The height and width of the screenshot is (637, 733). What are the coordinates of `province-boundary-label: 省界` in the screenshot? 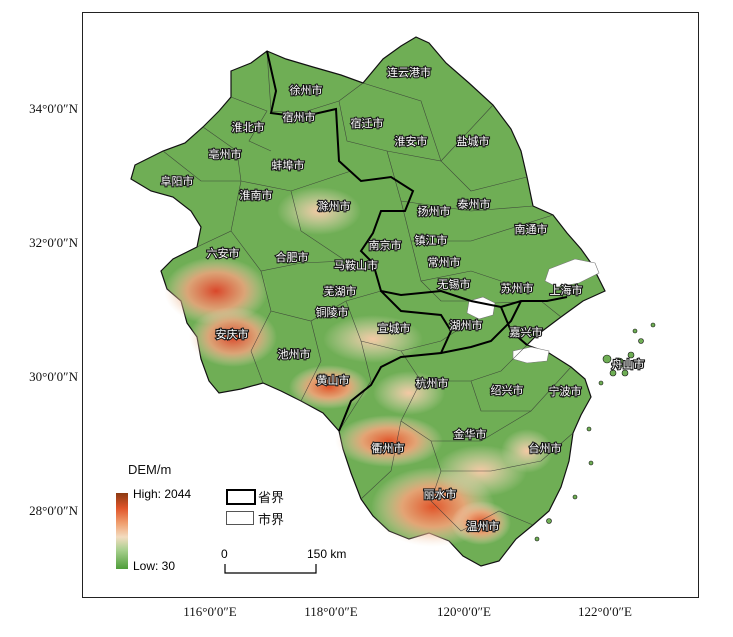 It's located at (271, 498).